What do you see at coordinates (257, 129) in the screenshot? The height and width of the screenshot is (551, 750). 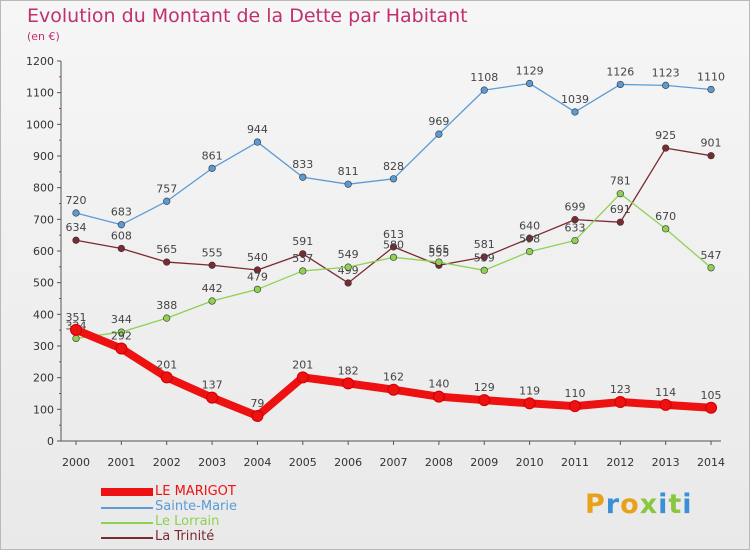 I see `data-label: 944` at bounding box center [257, 129].